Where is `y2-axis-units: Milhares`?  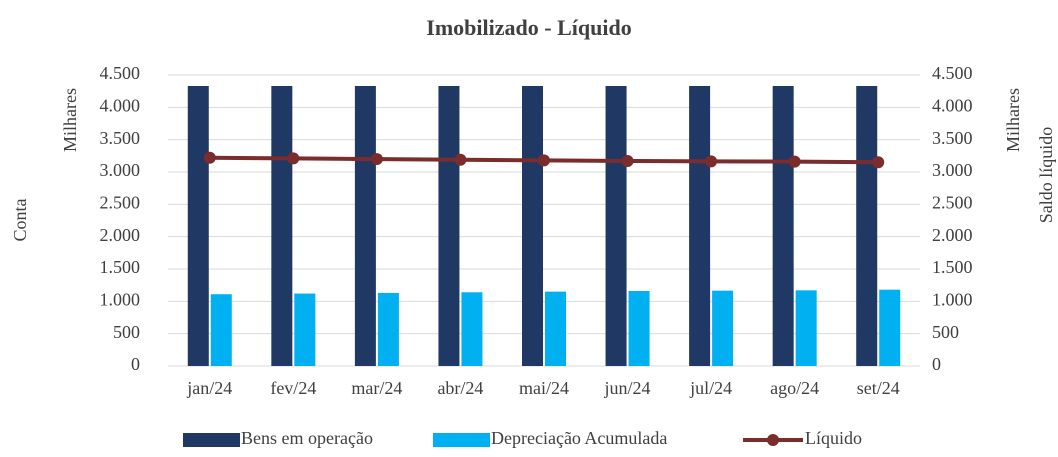
y2-axis-units: Milhares is located at coordinates (1013, 120).